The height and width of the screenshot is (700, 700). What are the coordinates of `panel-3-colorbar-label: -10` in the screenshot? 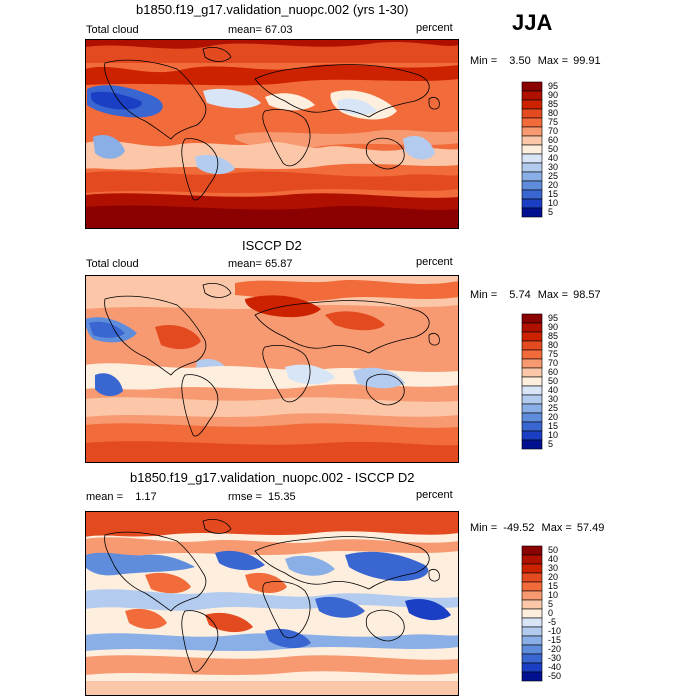 It's located at (554, 631).